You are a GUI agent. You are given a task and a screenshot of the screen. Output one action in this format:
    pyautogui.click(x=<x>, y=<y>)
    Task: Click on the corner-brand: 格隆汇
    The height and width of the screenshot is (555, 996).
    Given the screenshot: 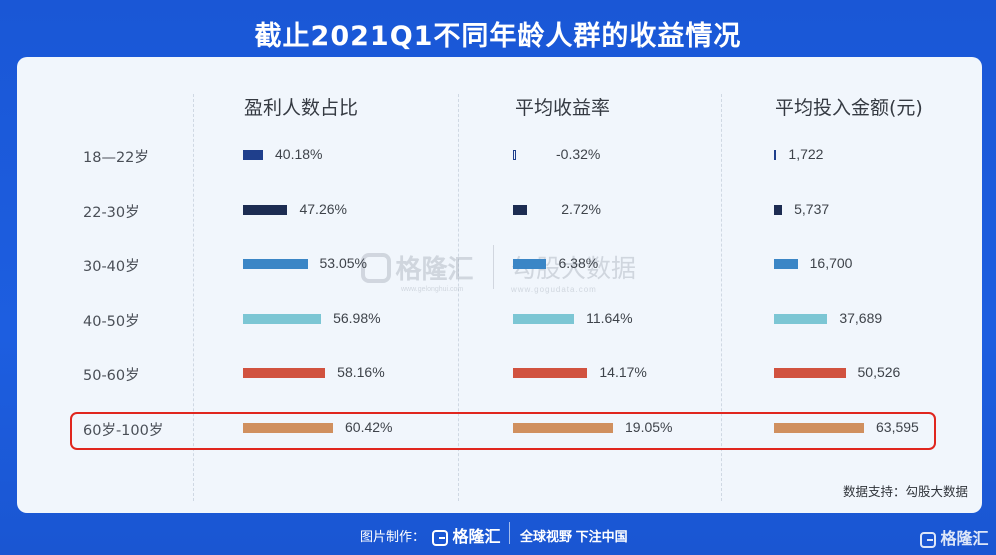 What is the action you would take?
    pyautogui.click(x=954, y=537)
    